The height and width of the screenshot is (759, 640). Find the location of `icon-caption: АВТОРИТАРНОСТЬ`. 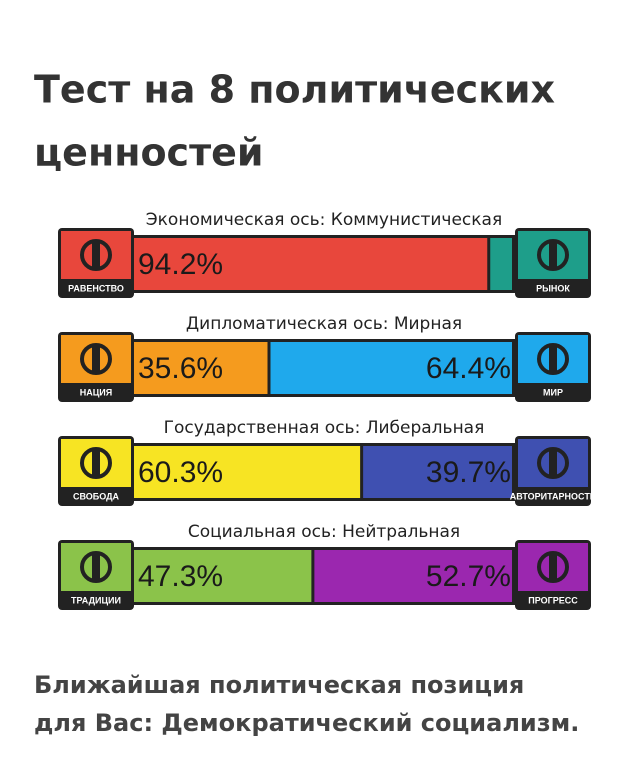

icon-caption: АВТОРИТАРНОСТЬ is located at coordinates (553, 496).